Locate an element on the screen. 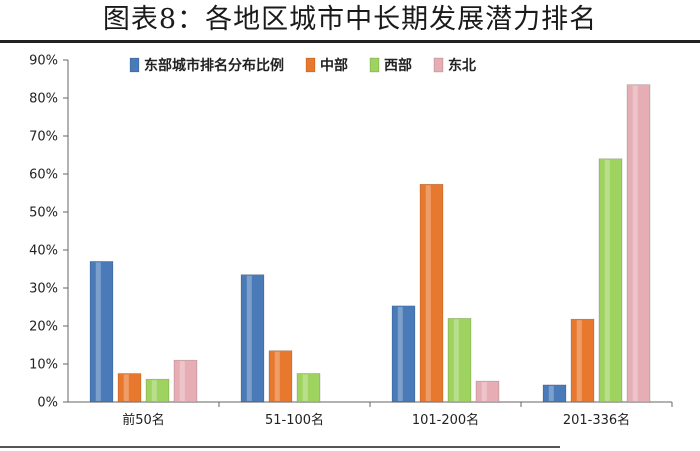 This screenshot has height=451, width=700. x-tick-label: 51-100名 is located at coordinates (294, 420).